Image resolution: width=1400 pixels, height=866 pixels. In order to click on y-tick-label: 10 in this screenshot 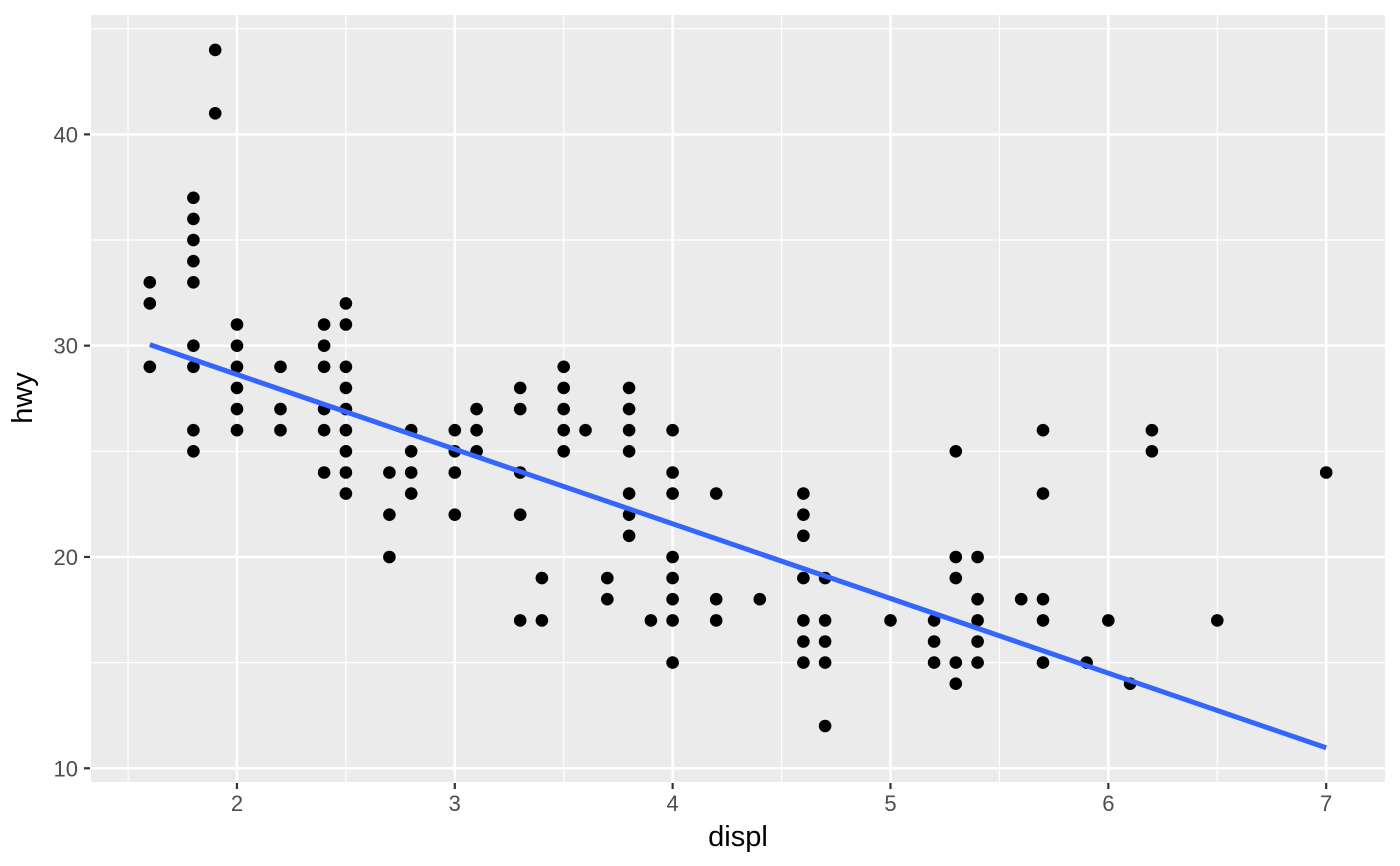, I will do `click(66, 768)`.